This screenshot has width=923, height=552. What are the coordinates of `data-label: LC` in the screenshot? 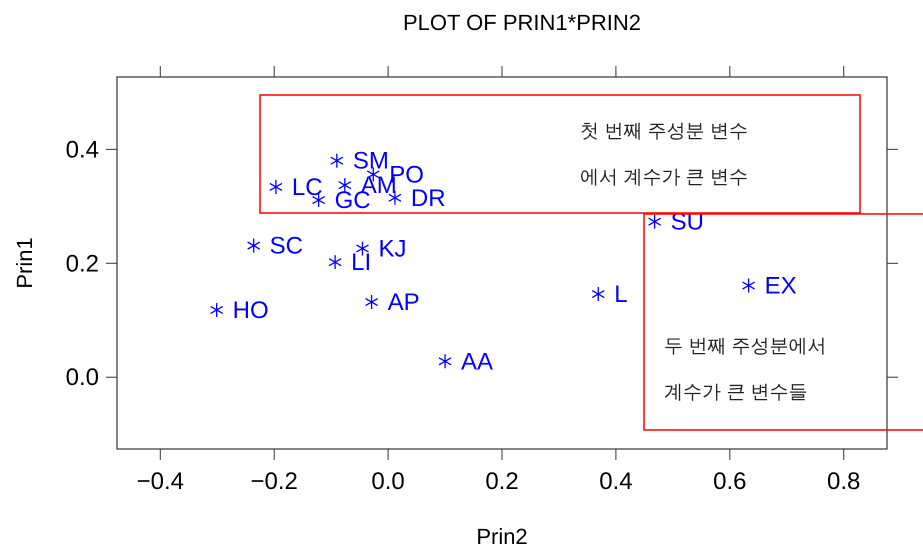 It's located at (307, 187).